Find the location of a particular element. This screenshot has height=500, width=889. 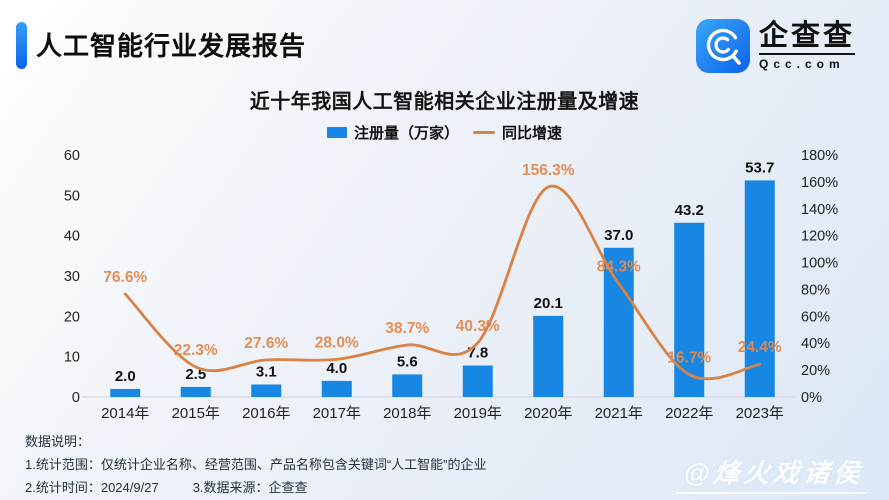

bar-value-label: 2.0 is located at coordinates (125, 376).